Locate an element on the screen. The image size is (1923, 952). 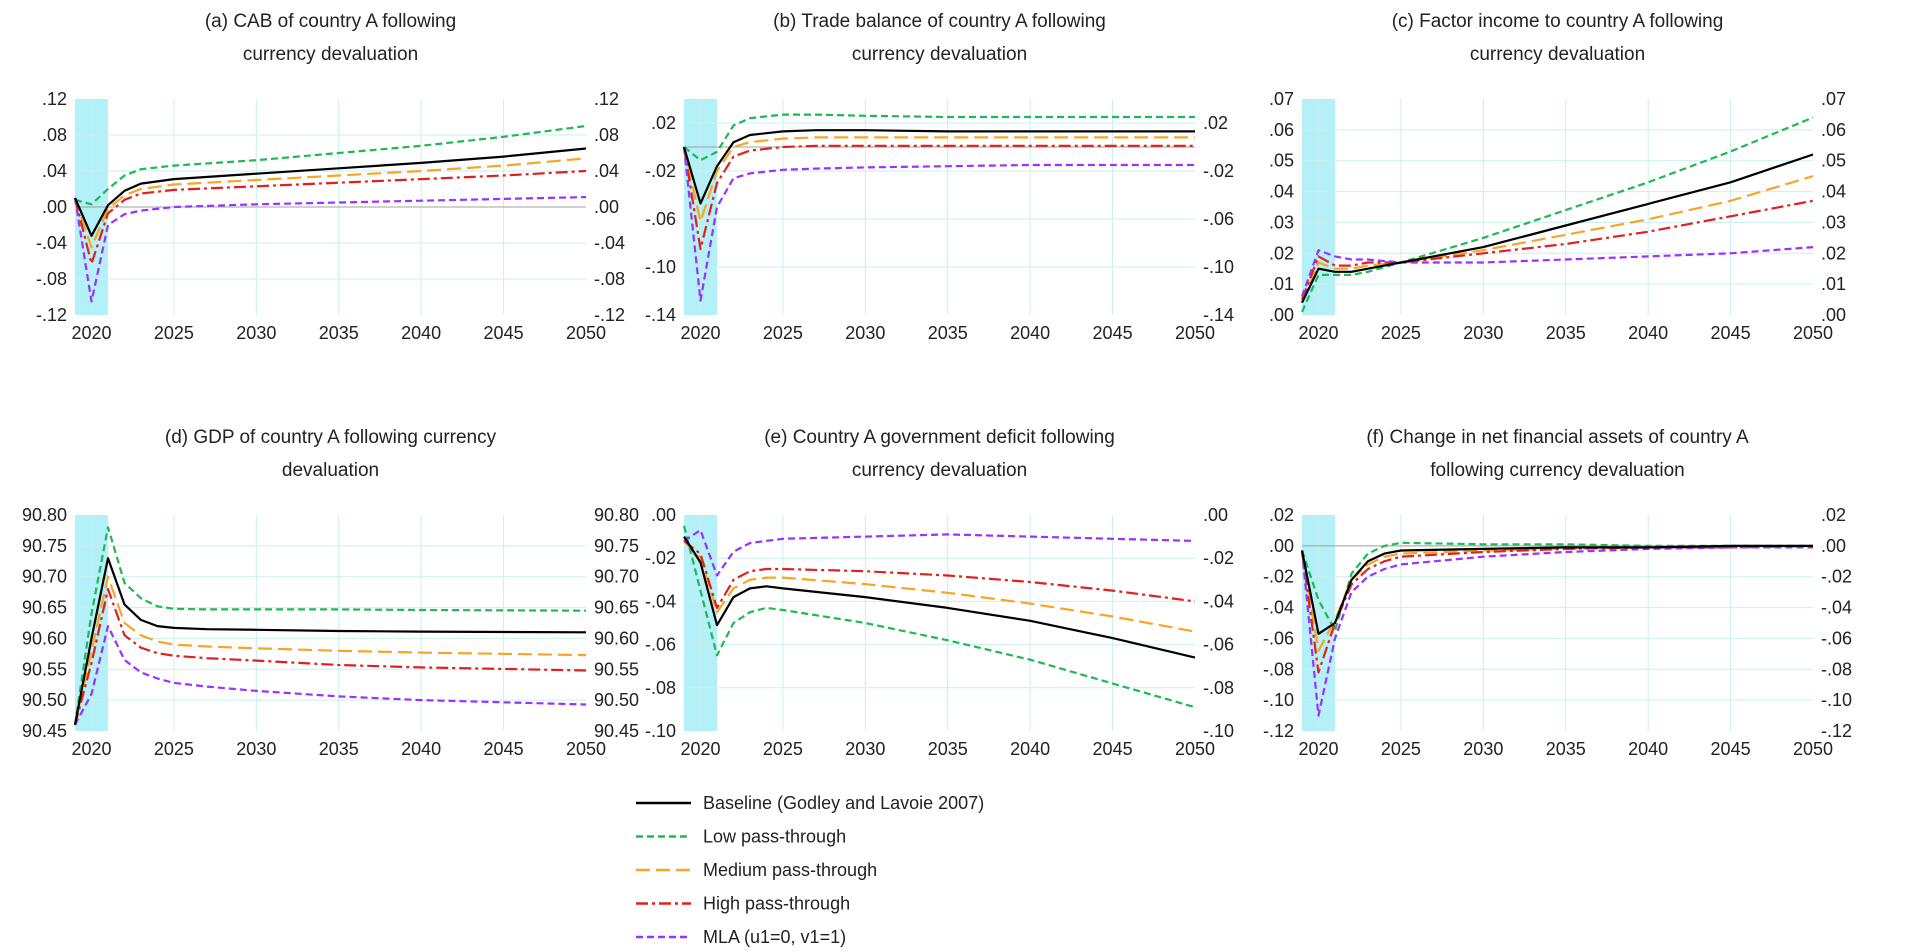
y-tick-label-left: -.10 is located at coordinates (660, 731).